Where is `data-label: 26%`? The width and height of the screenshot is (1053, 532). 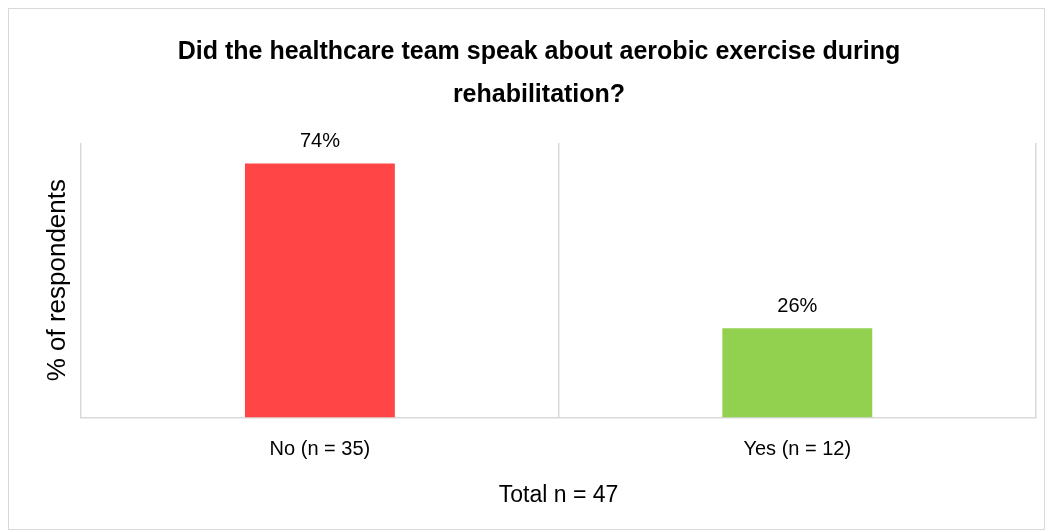
data-label: 26% is located at coordinates (797, 304).